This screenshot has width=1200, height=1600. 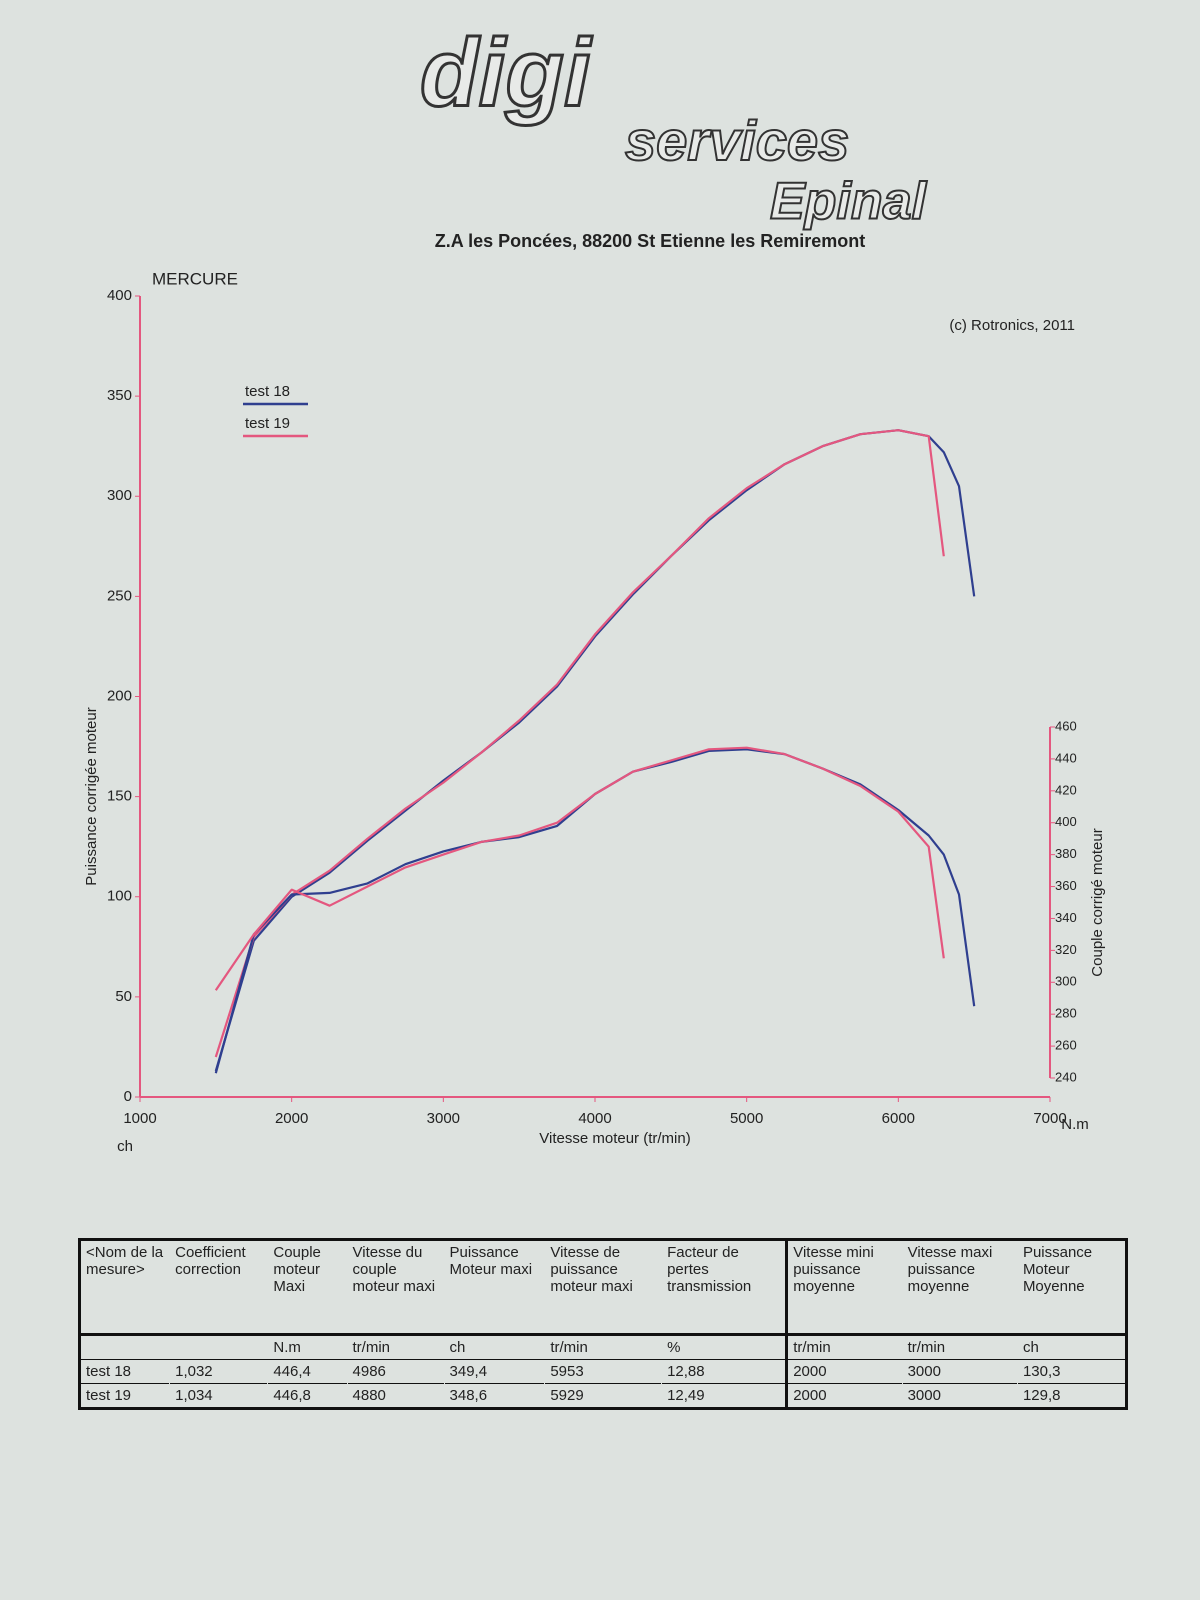 I want to click on column-header: Coefficient correction, so click(x=210, y=1261).